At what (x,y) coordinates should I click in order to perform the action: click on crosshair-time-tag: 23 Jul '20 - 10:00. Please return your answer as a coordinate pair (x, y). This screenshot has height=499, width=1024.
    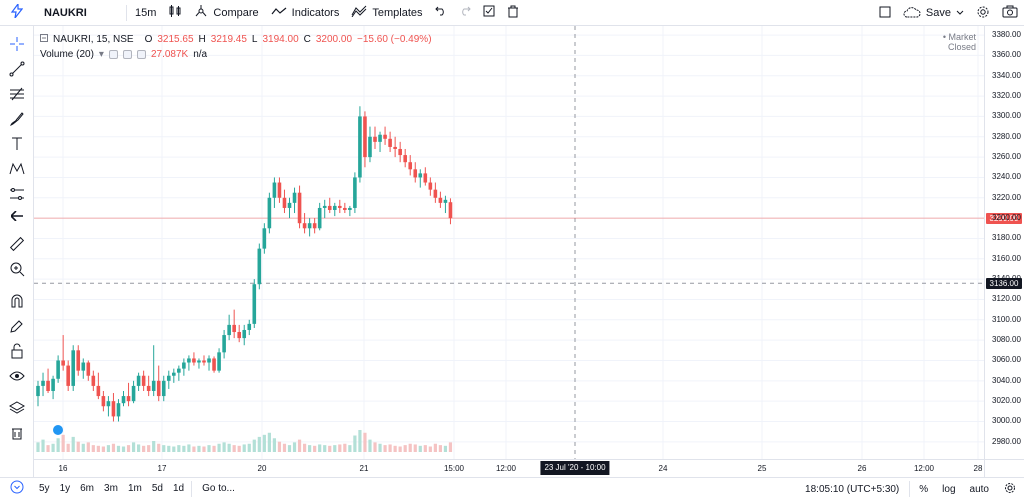
    Looking at the image, I should click on (575, 468).